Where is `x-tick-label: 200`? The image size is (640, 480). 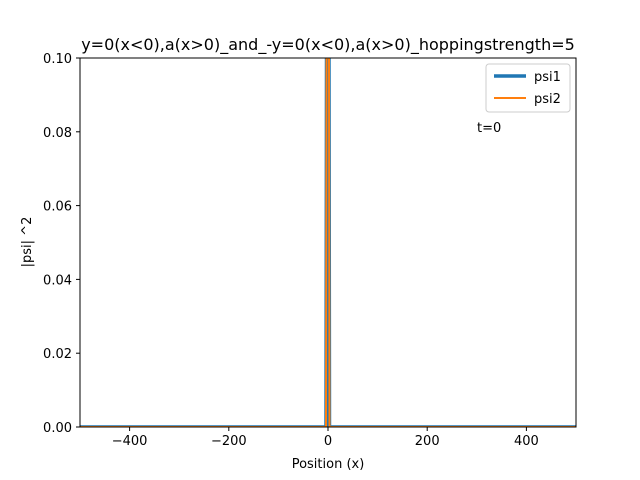 x-tick-label: 200 is located at coordinates (427, 441).